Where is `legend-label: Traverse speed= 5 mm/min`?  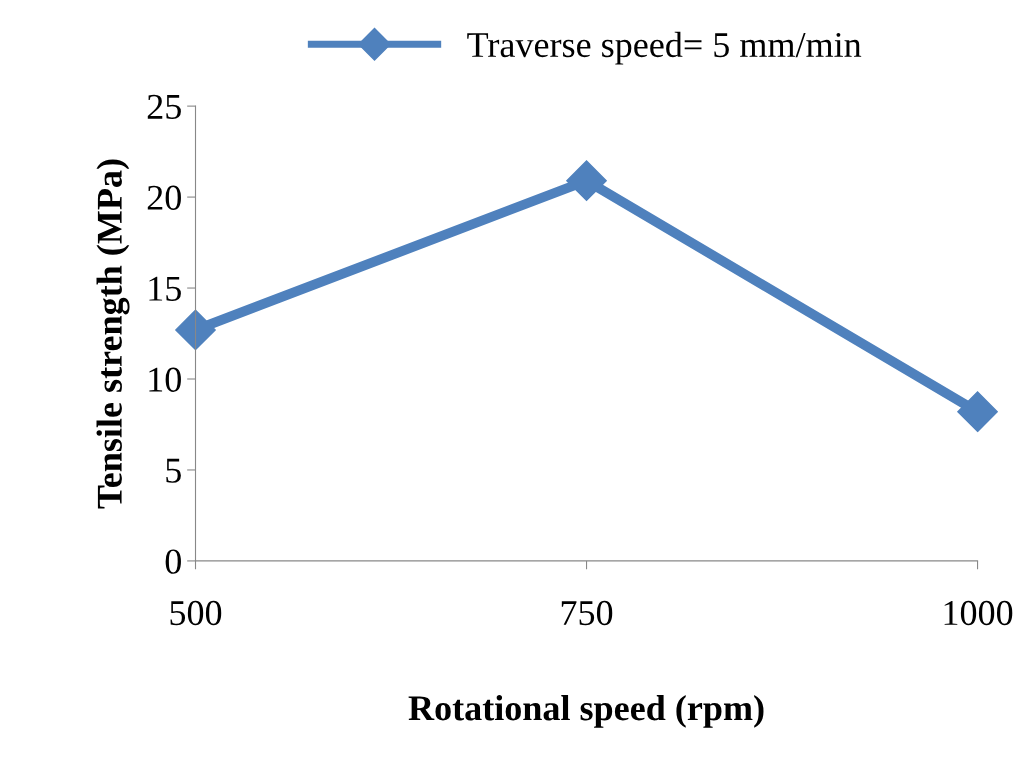 legend-label: Traverse speed= 5 mm/min is located at coordinates (664, 48).